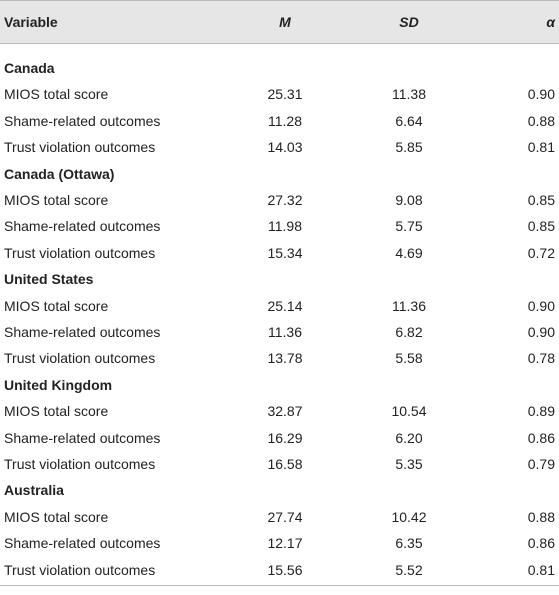 The height and width of the screenshot is (595, 559). Describe the element at coordinates (409, 252) in the screenshot. I see `table-cell: 4.69` at that location.